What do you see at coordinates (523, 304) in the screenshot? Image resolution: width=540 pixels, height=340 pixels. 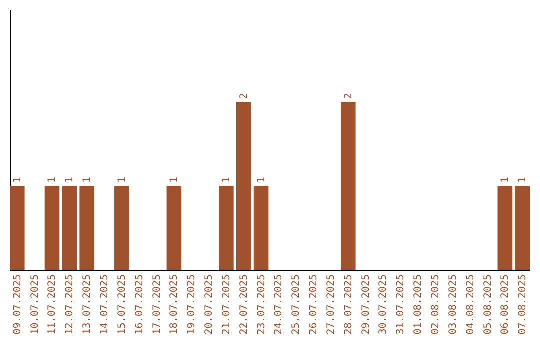 I see `x-tick-label: 07.08.2025` at bounding box center [523, 304].